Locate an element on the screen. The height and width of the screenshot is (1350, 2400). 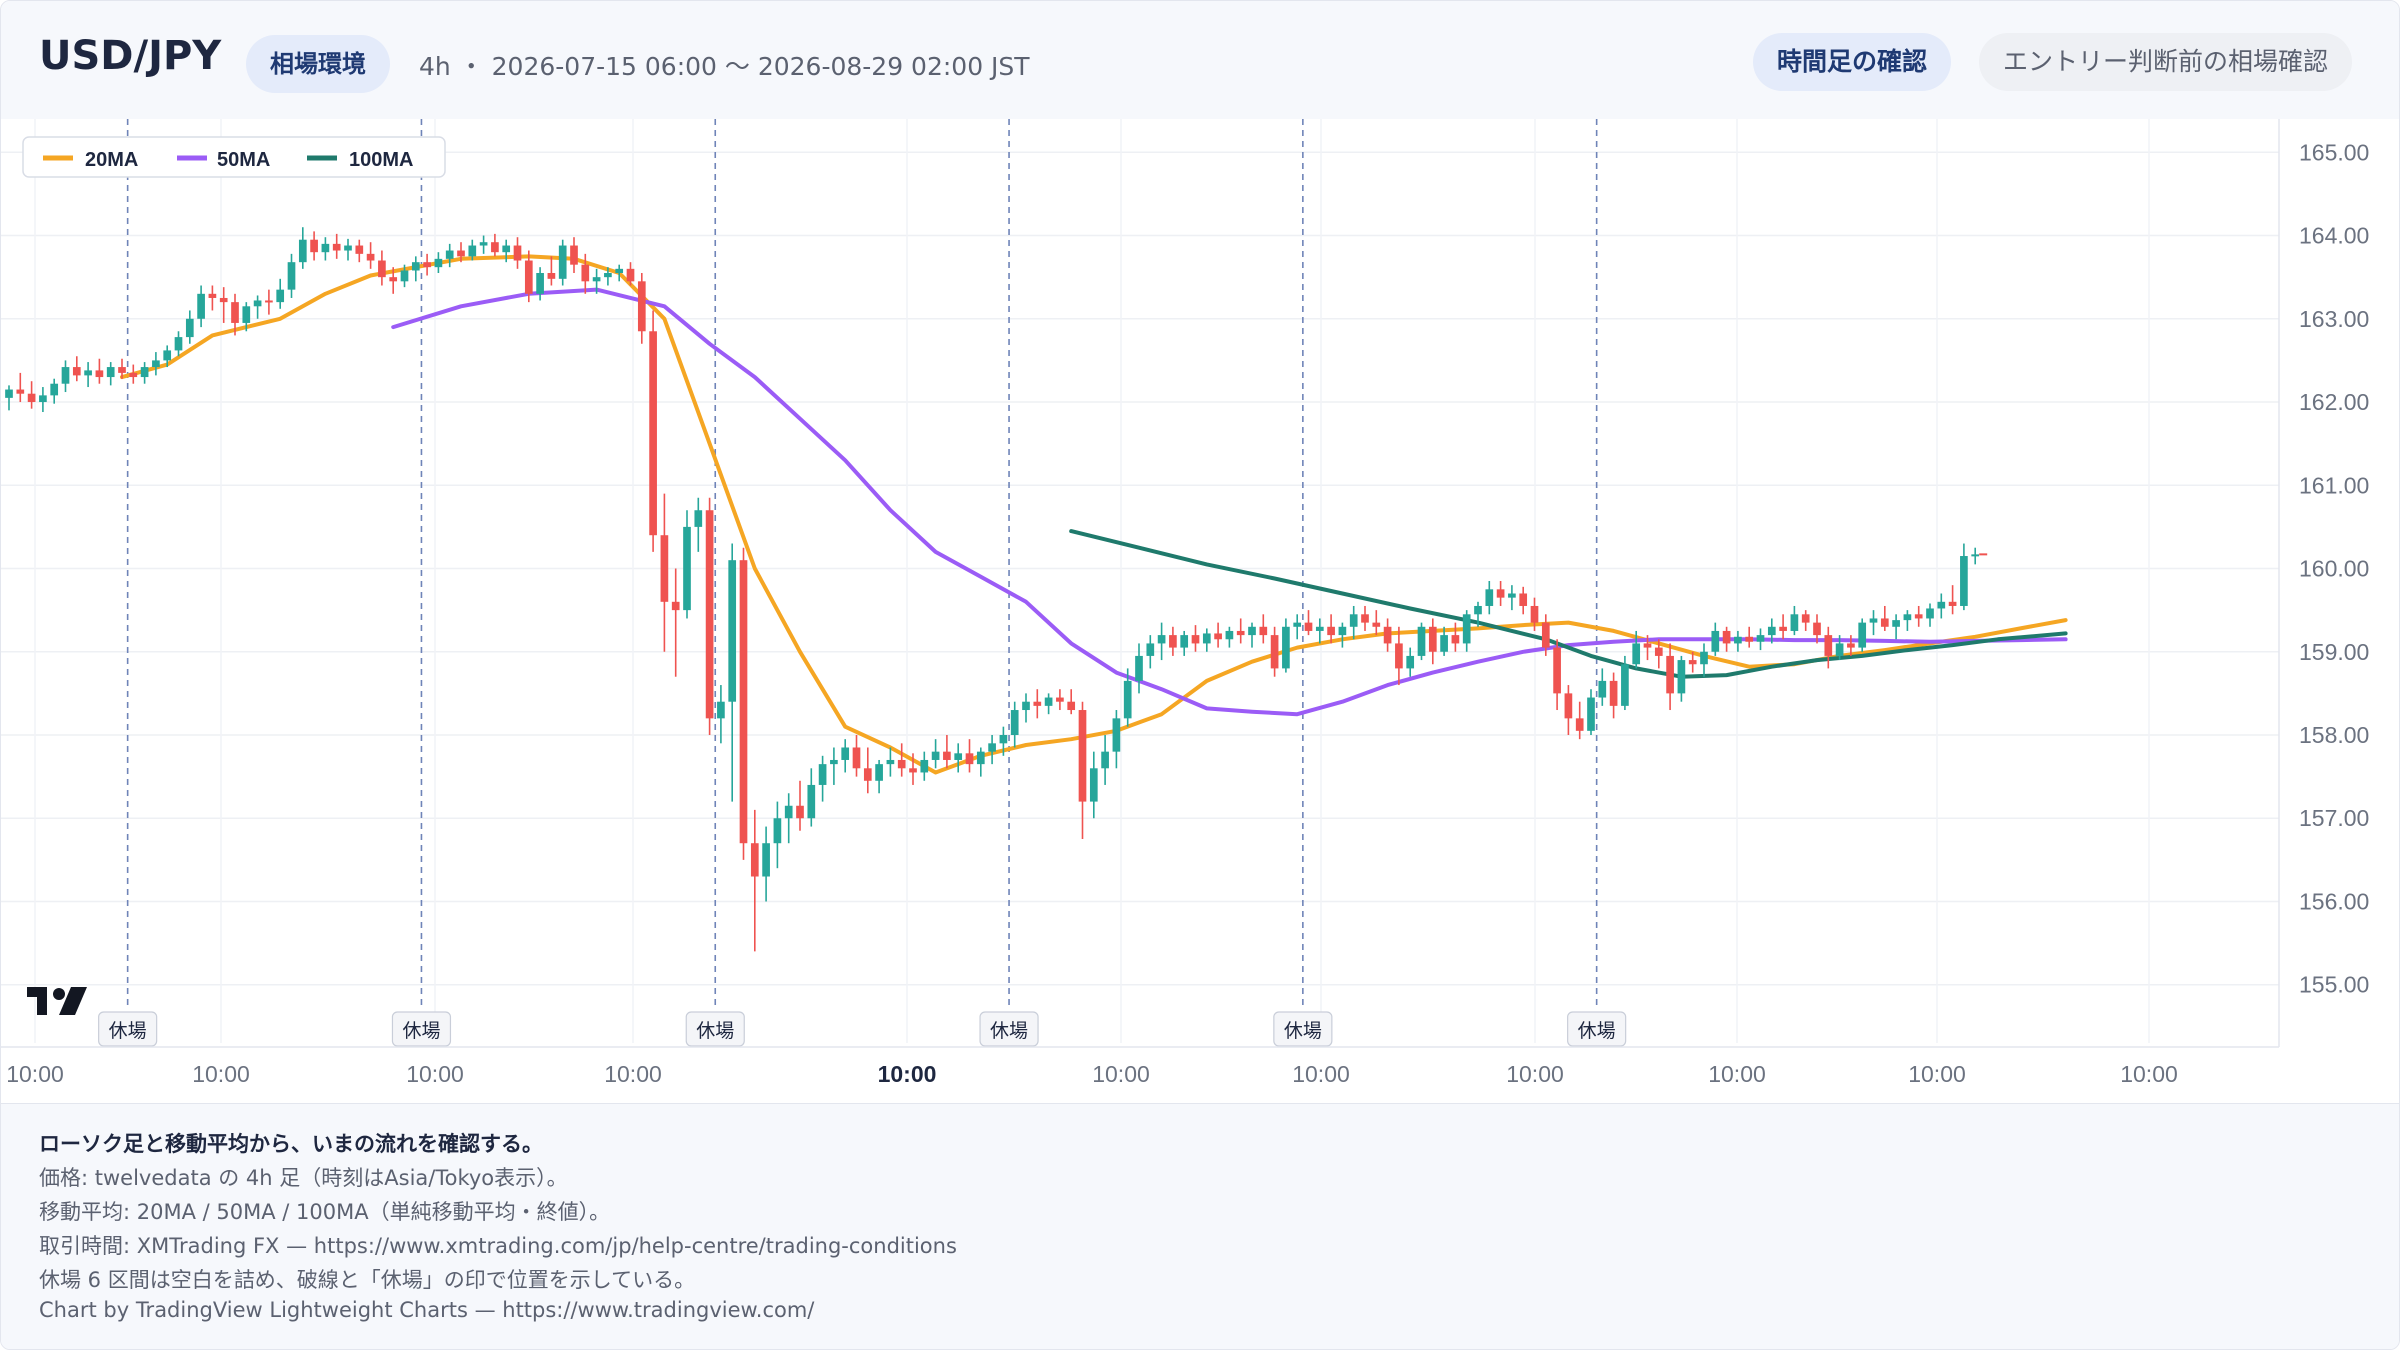
y-tick-label: 158.00 is located at coordinates (2334, 735).